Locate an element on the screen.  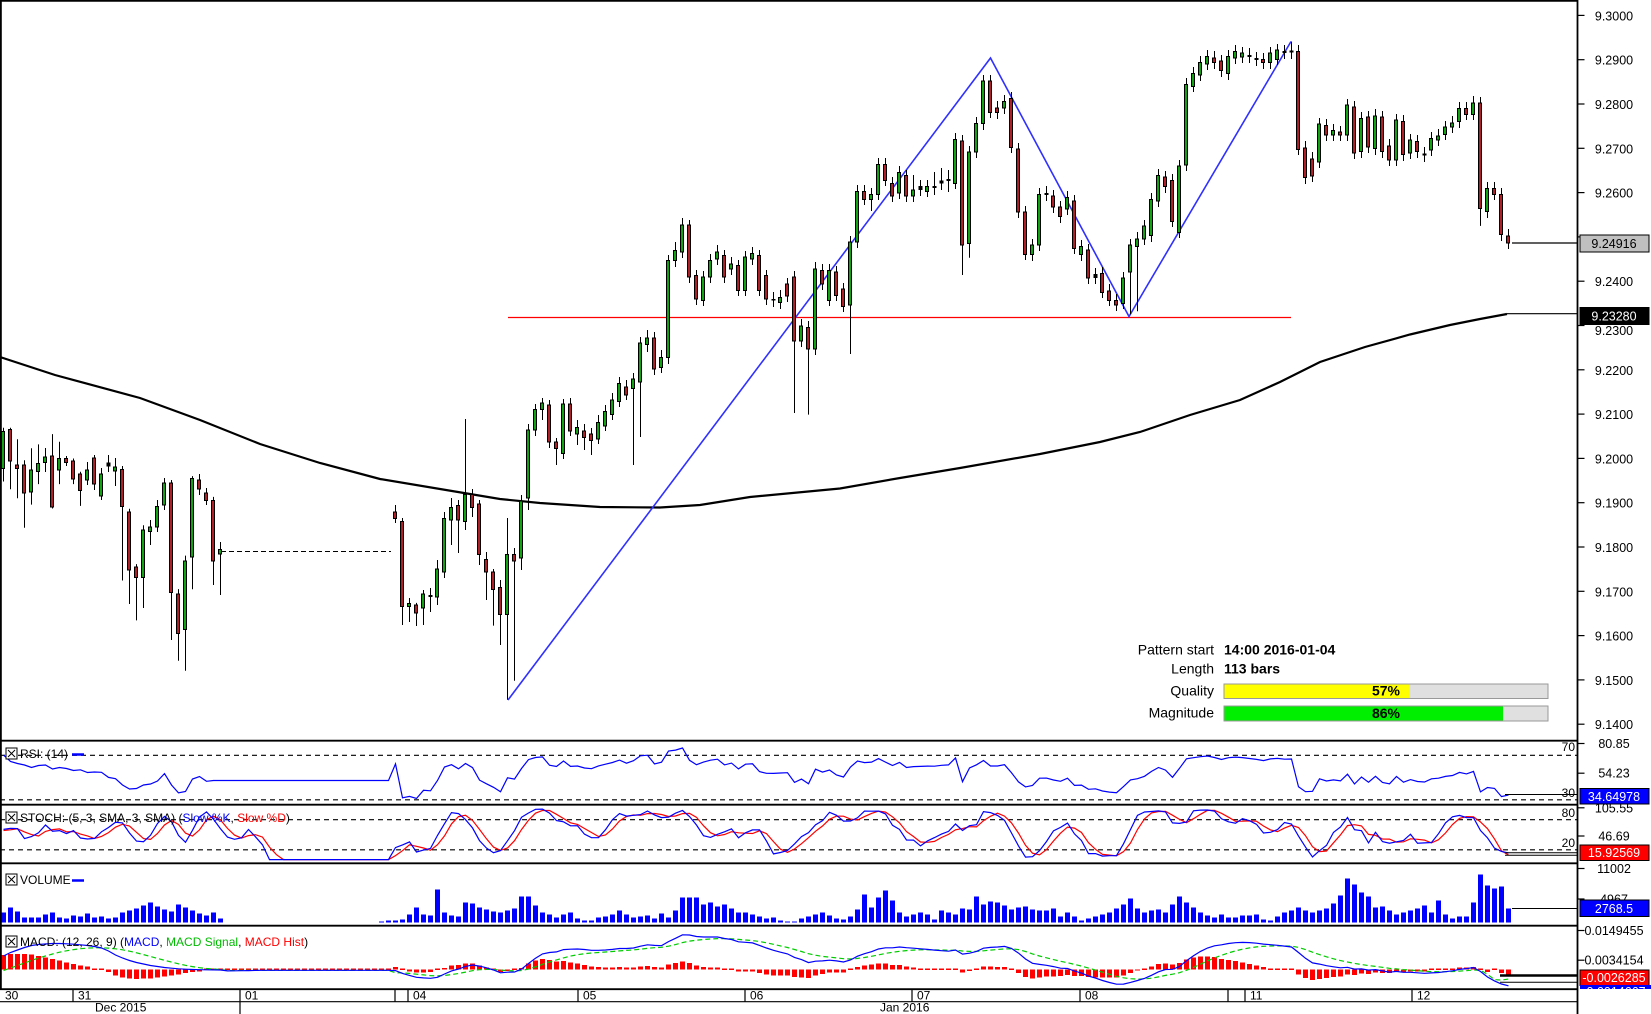
svg-text: 11002 is located at coordinates (1614, 869).